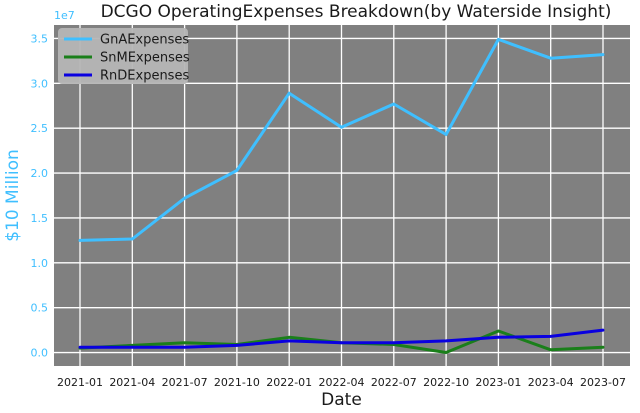  Describe the element at coordinates (237, 382) in the screenshot. I see `x-tick-label: 2021-10` at that location.